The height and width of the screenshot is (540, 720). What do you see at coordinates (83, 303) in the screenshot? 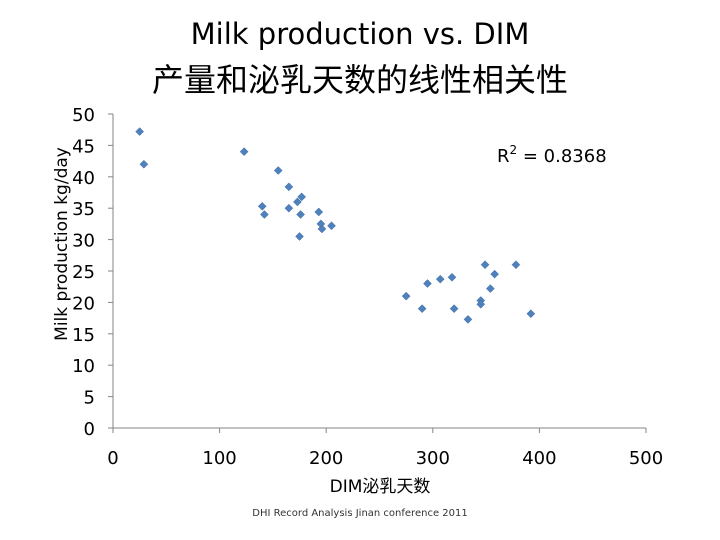
I see `y-tick-label: 20` at bounding box center [83, 303].